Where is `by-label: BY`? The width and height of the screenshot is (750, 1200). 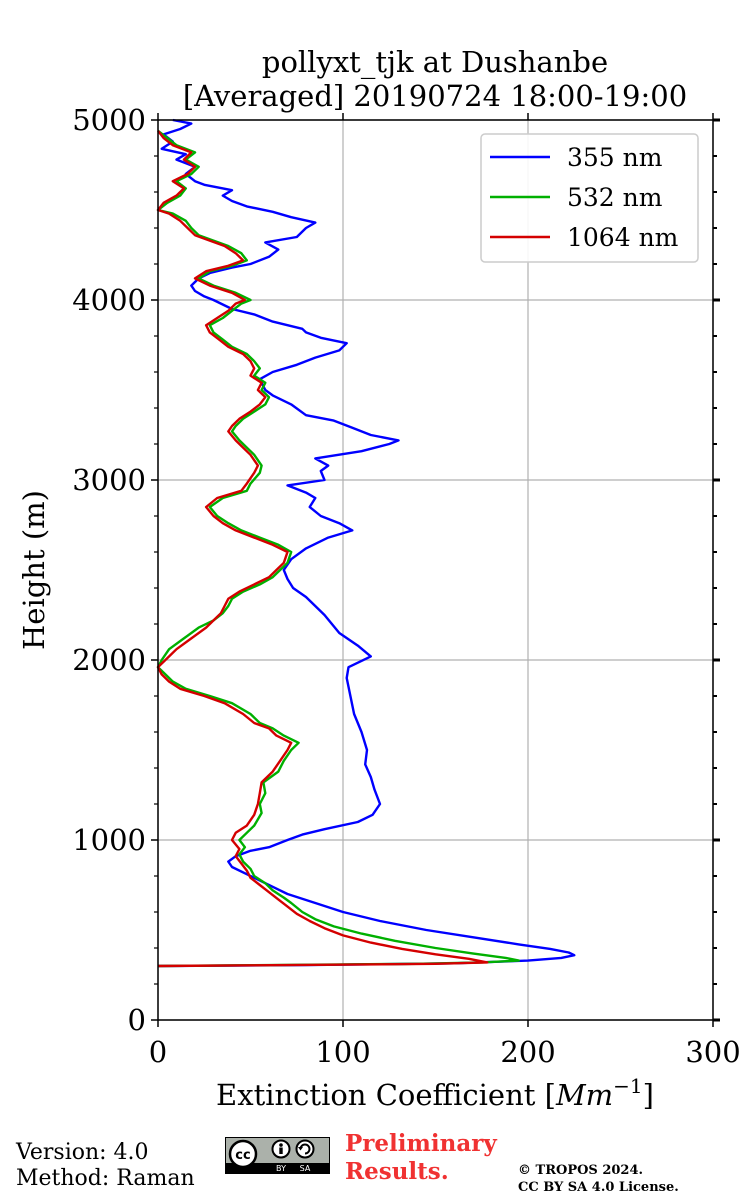
by-label: BY is located at coordinates (281, 1168).